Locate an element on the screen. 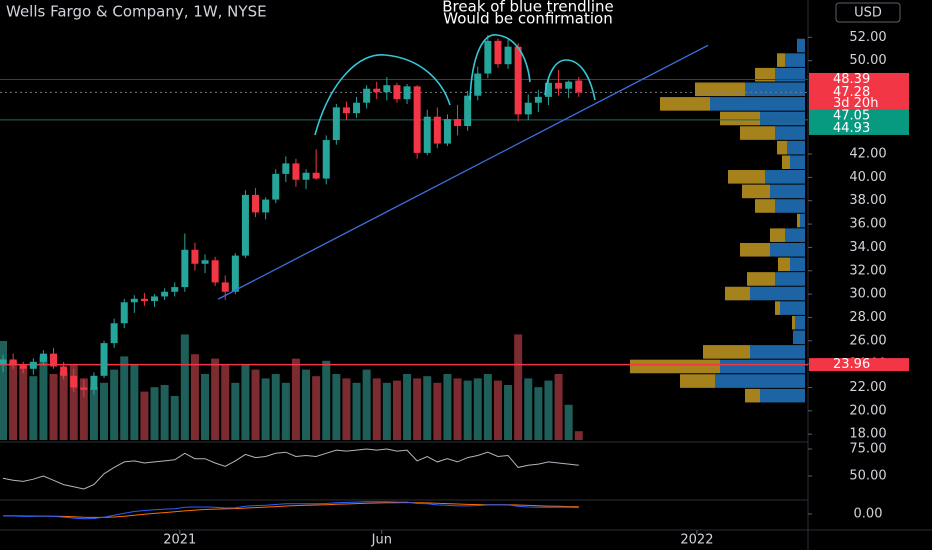 Image resolution: width=932 pixels, height=550 pixels. y-tick-label: 34.00 is located at coordinates (867, 247).